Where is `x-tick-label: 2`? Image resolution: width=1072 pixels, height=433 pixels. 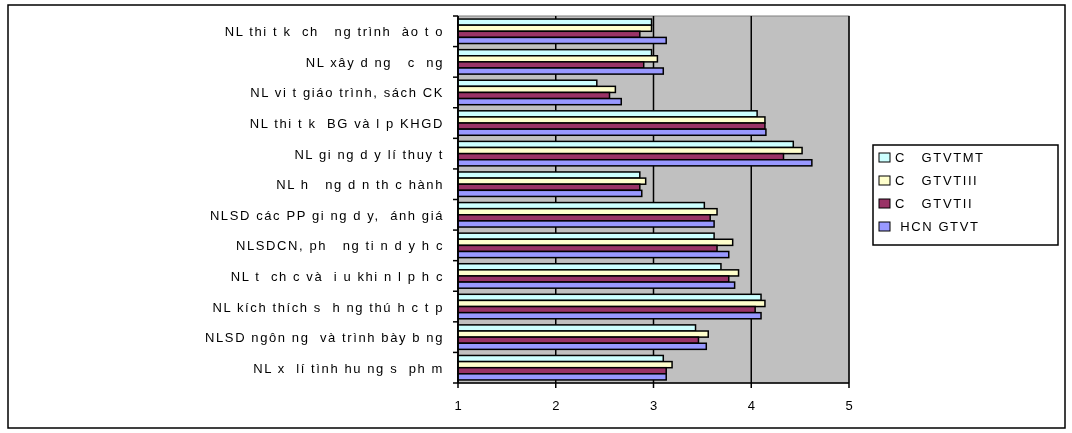
x-tick-label: 2 is located at coordinates (556, 405).